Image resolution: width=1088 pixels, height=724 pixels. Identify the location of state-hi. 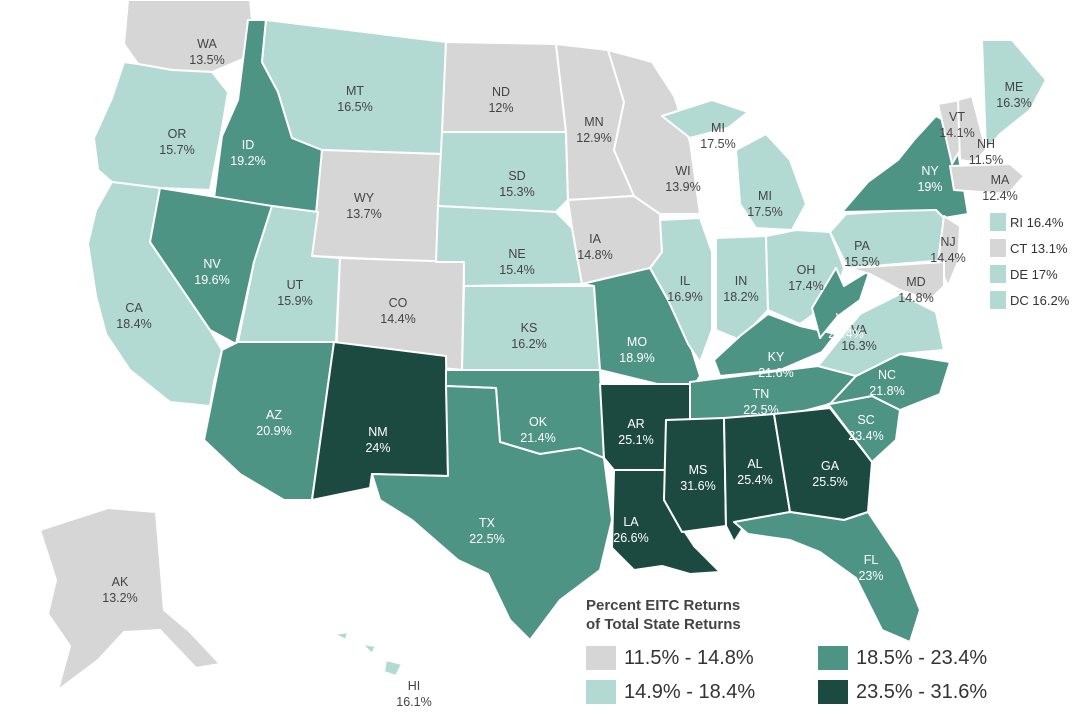
(368, 654).